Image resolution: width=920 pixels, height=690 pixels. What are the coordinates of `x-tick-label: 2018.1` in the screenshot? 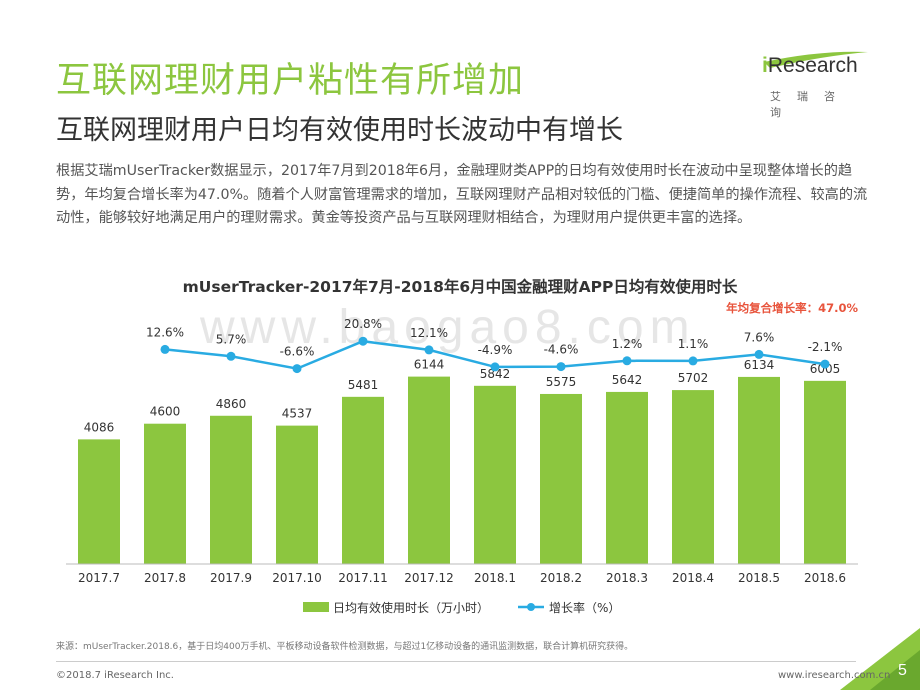 It's located at (495, 578).